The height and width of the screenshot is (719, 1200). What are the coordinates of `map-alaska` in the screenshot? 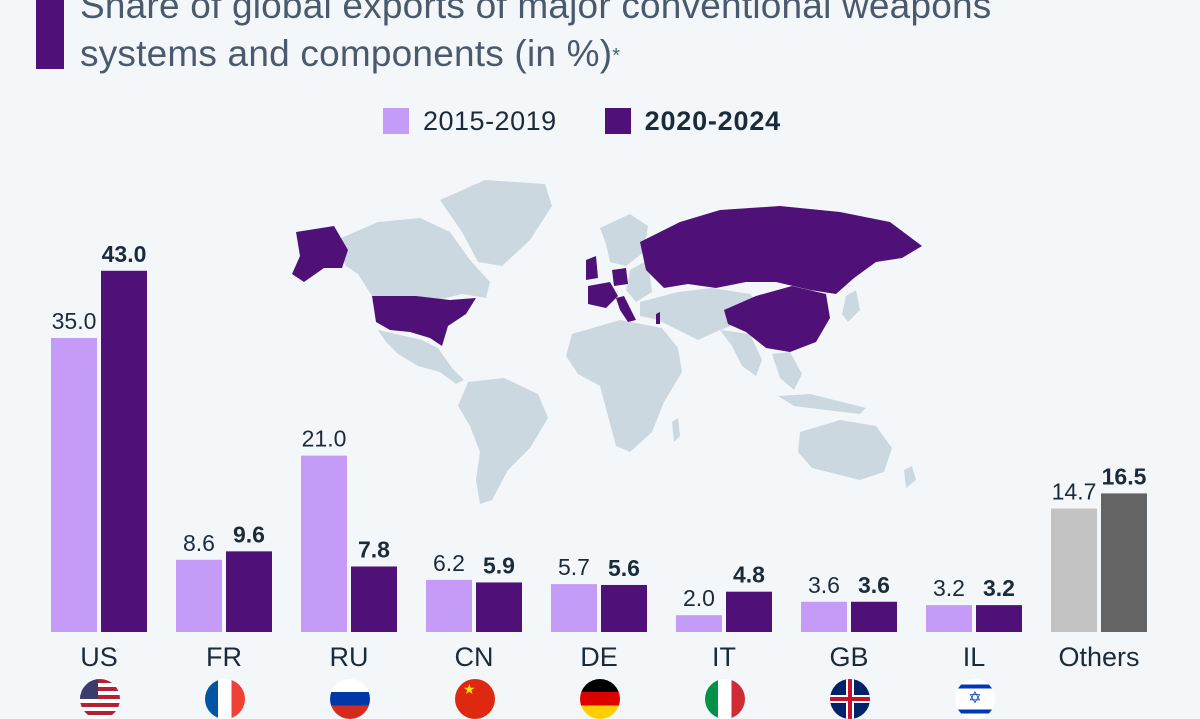 It's located at (320, 254).